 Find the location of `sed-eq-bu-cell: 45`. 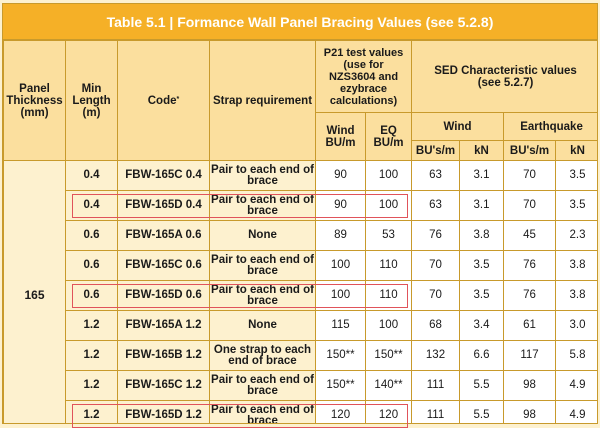

sed-eq-bu-cell: 45 is located at coordinates (529, 235).